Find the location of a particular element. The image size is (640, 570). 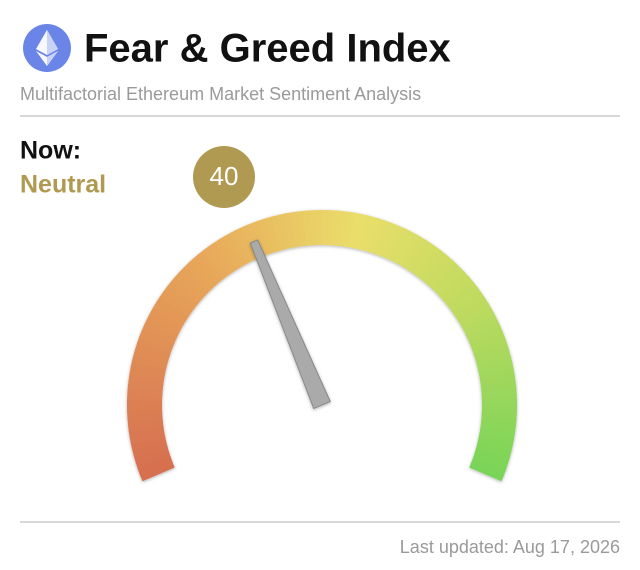

needle is located at coordinates (290, 324).